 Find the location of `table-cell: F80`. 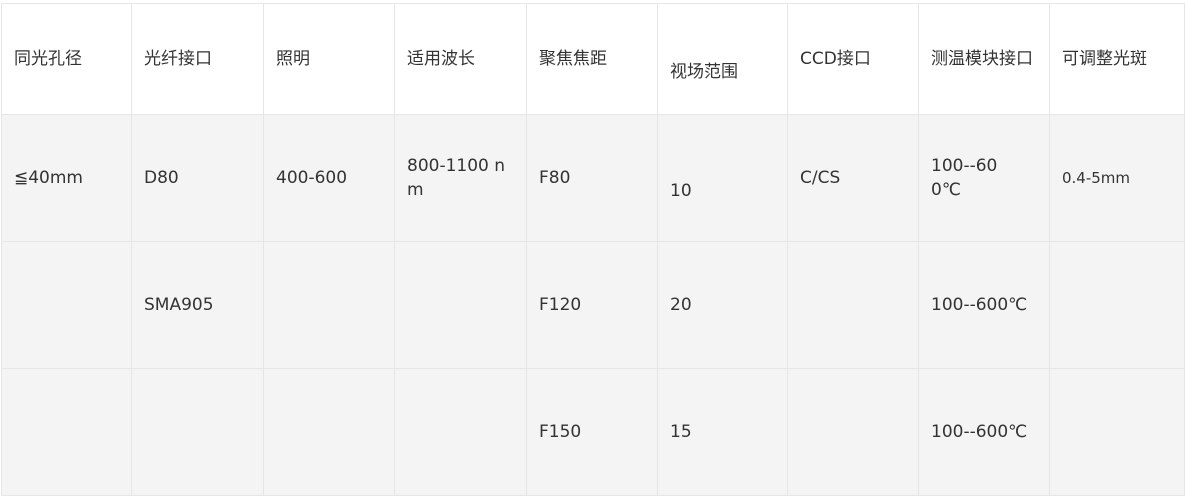

table-cell: F80 is located at coordinates (592, 178).